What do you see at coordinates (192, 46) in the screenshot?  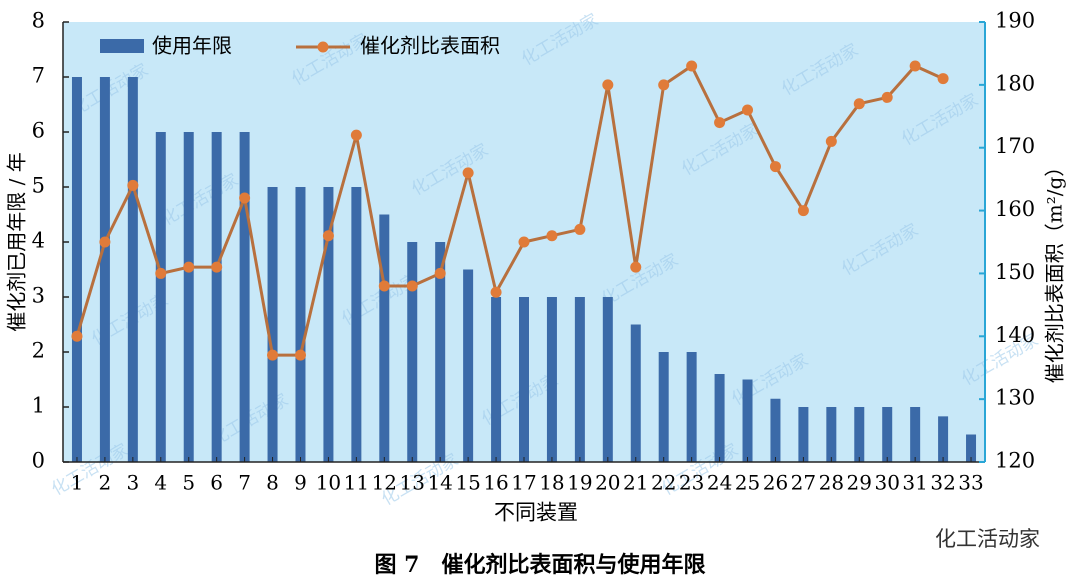 I see `legend-label: 使用年限` at bounding box center [192, 46].